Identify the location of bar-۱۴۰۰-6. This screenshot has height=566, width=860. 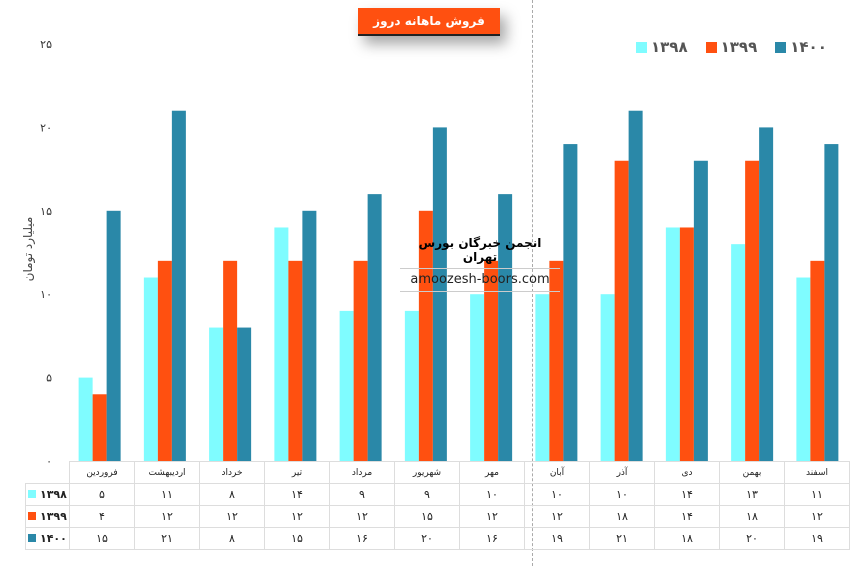
(505, 327).